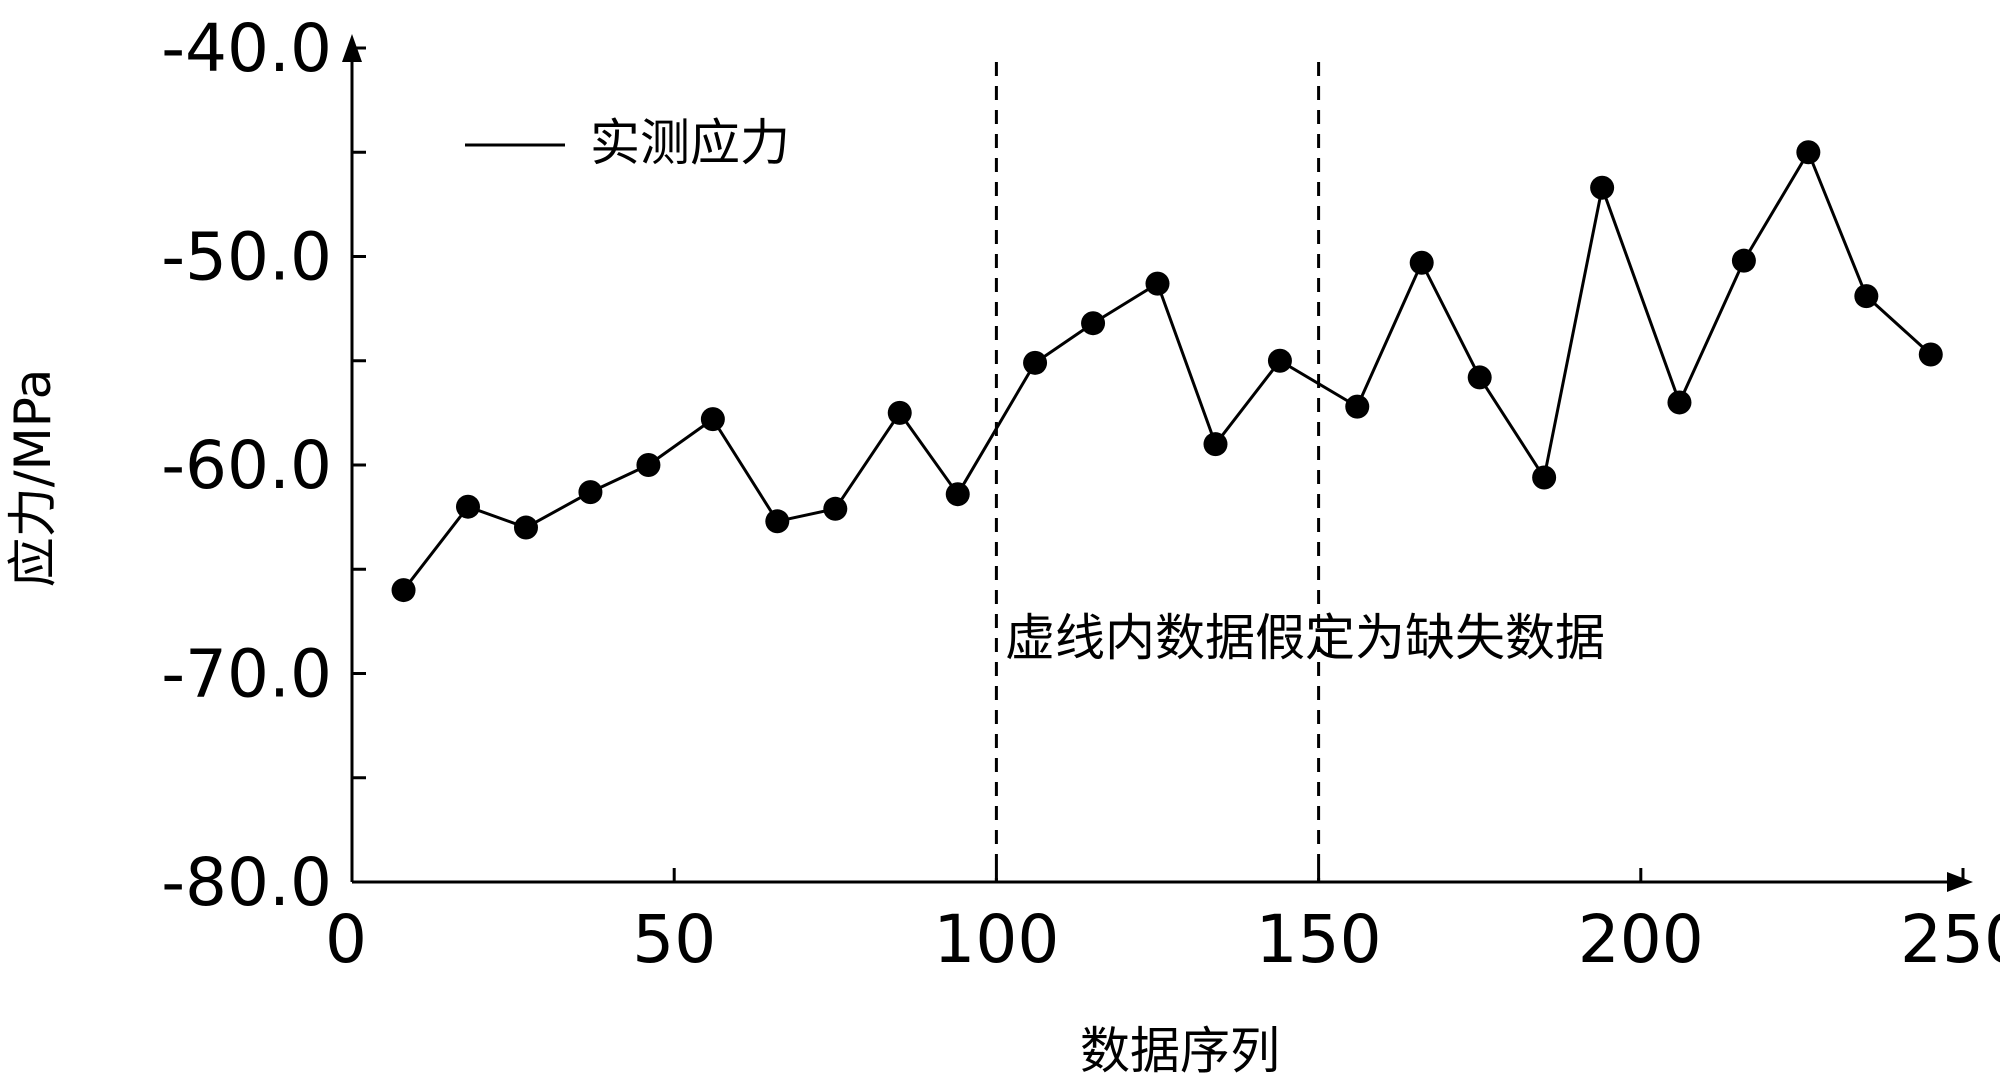  What do you see at coordinates (33, 478) in the screenshot?
I see `y-axis-label: 应力/MPa` at bounding box center [33, 478].